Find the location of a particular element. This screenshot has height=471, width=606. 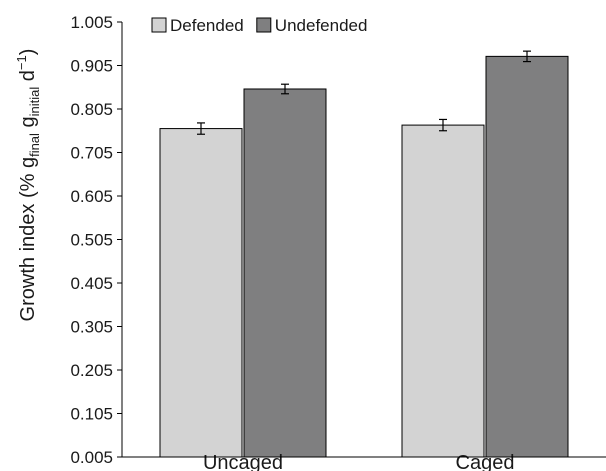

legend-label-defended: Defended is located at coordinates (207, 25).